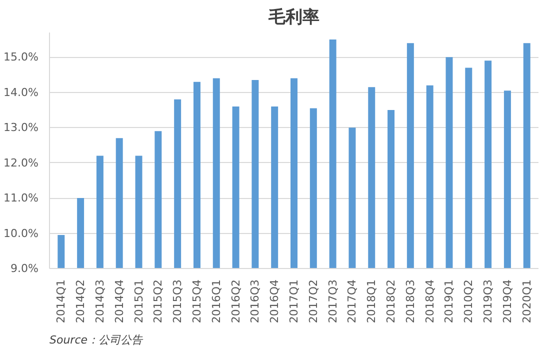 The image size is (550, 351). I want to click on y-tick-label: 11.0%, so click(21, 198).